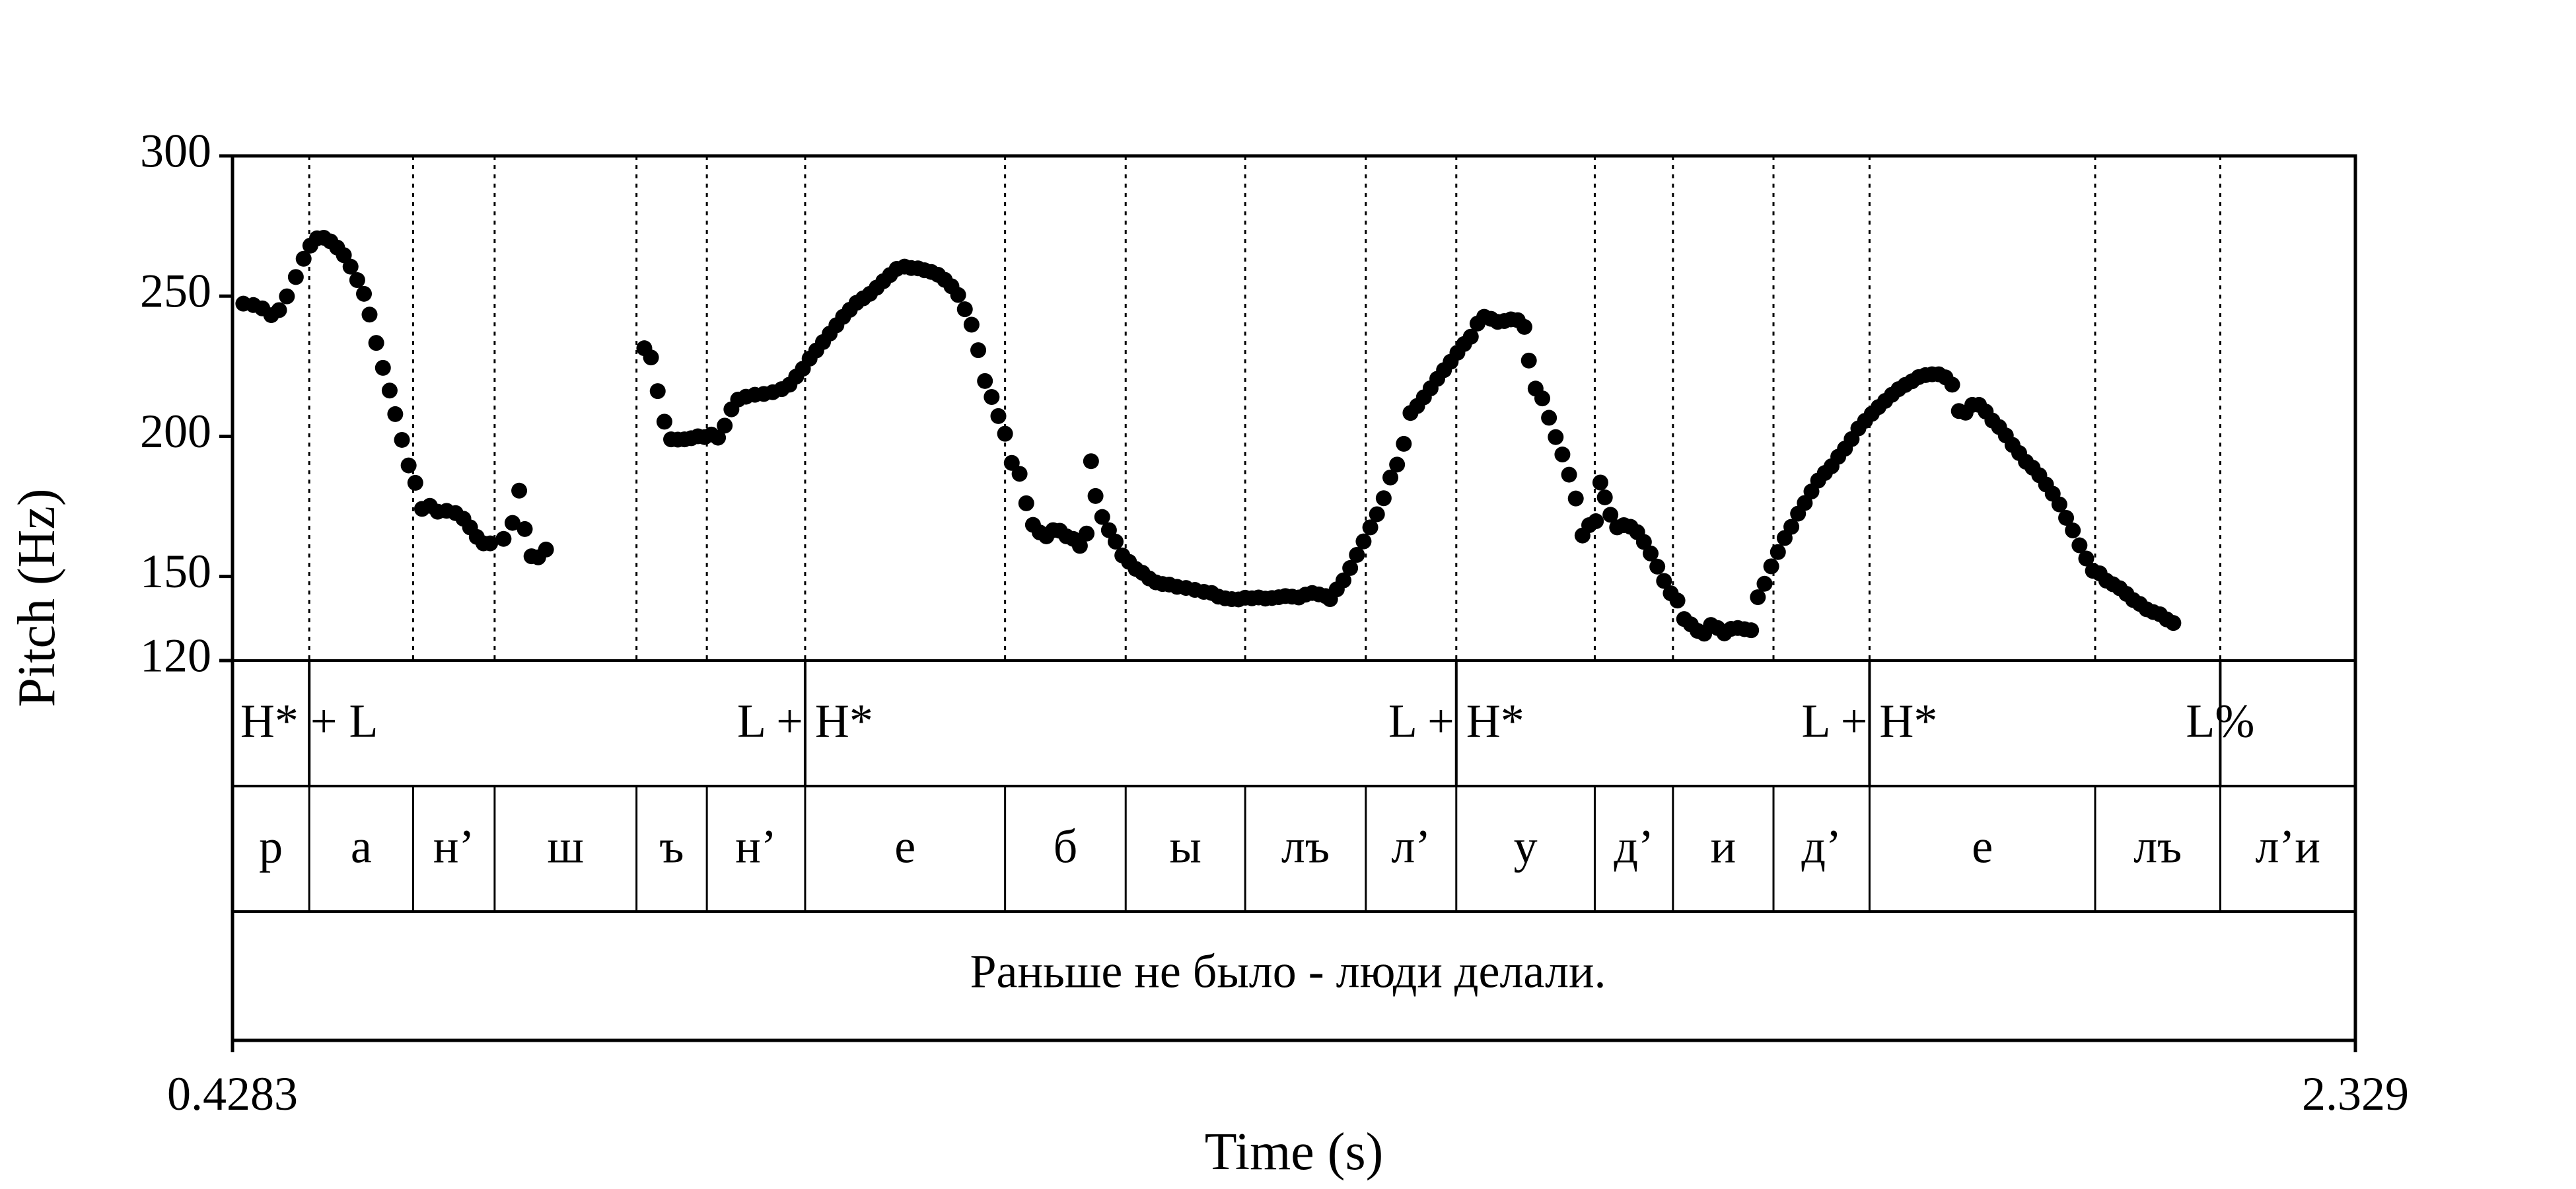 The image size is (2576, 1189). Describe the element at coordinates (2287, 846) in the screenshot. I see `segment-label: л’и` at that location.